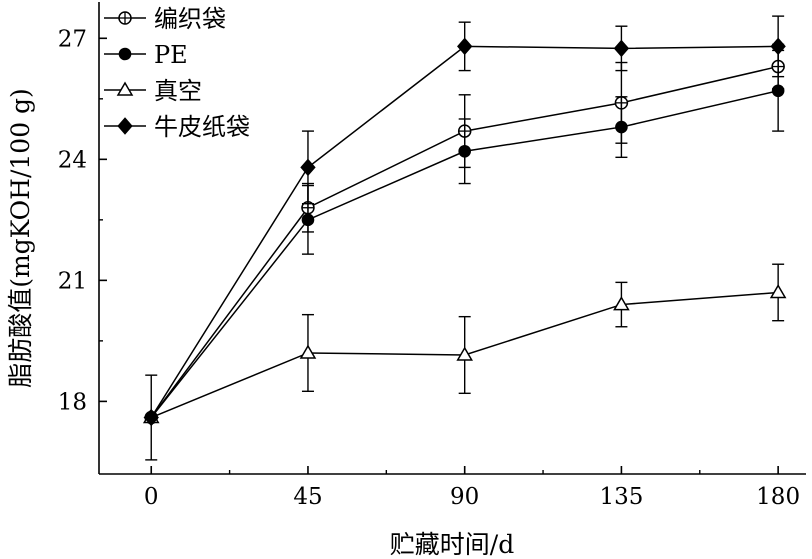 Image resolution: width=812 pixels, height=559 pixels. I want to click on x-axis-ticks: 0 45 90 135 180, so click(472, 488).